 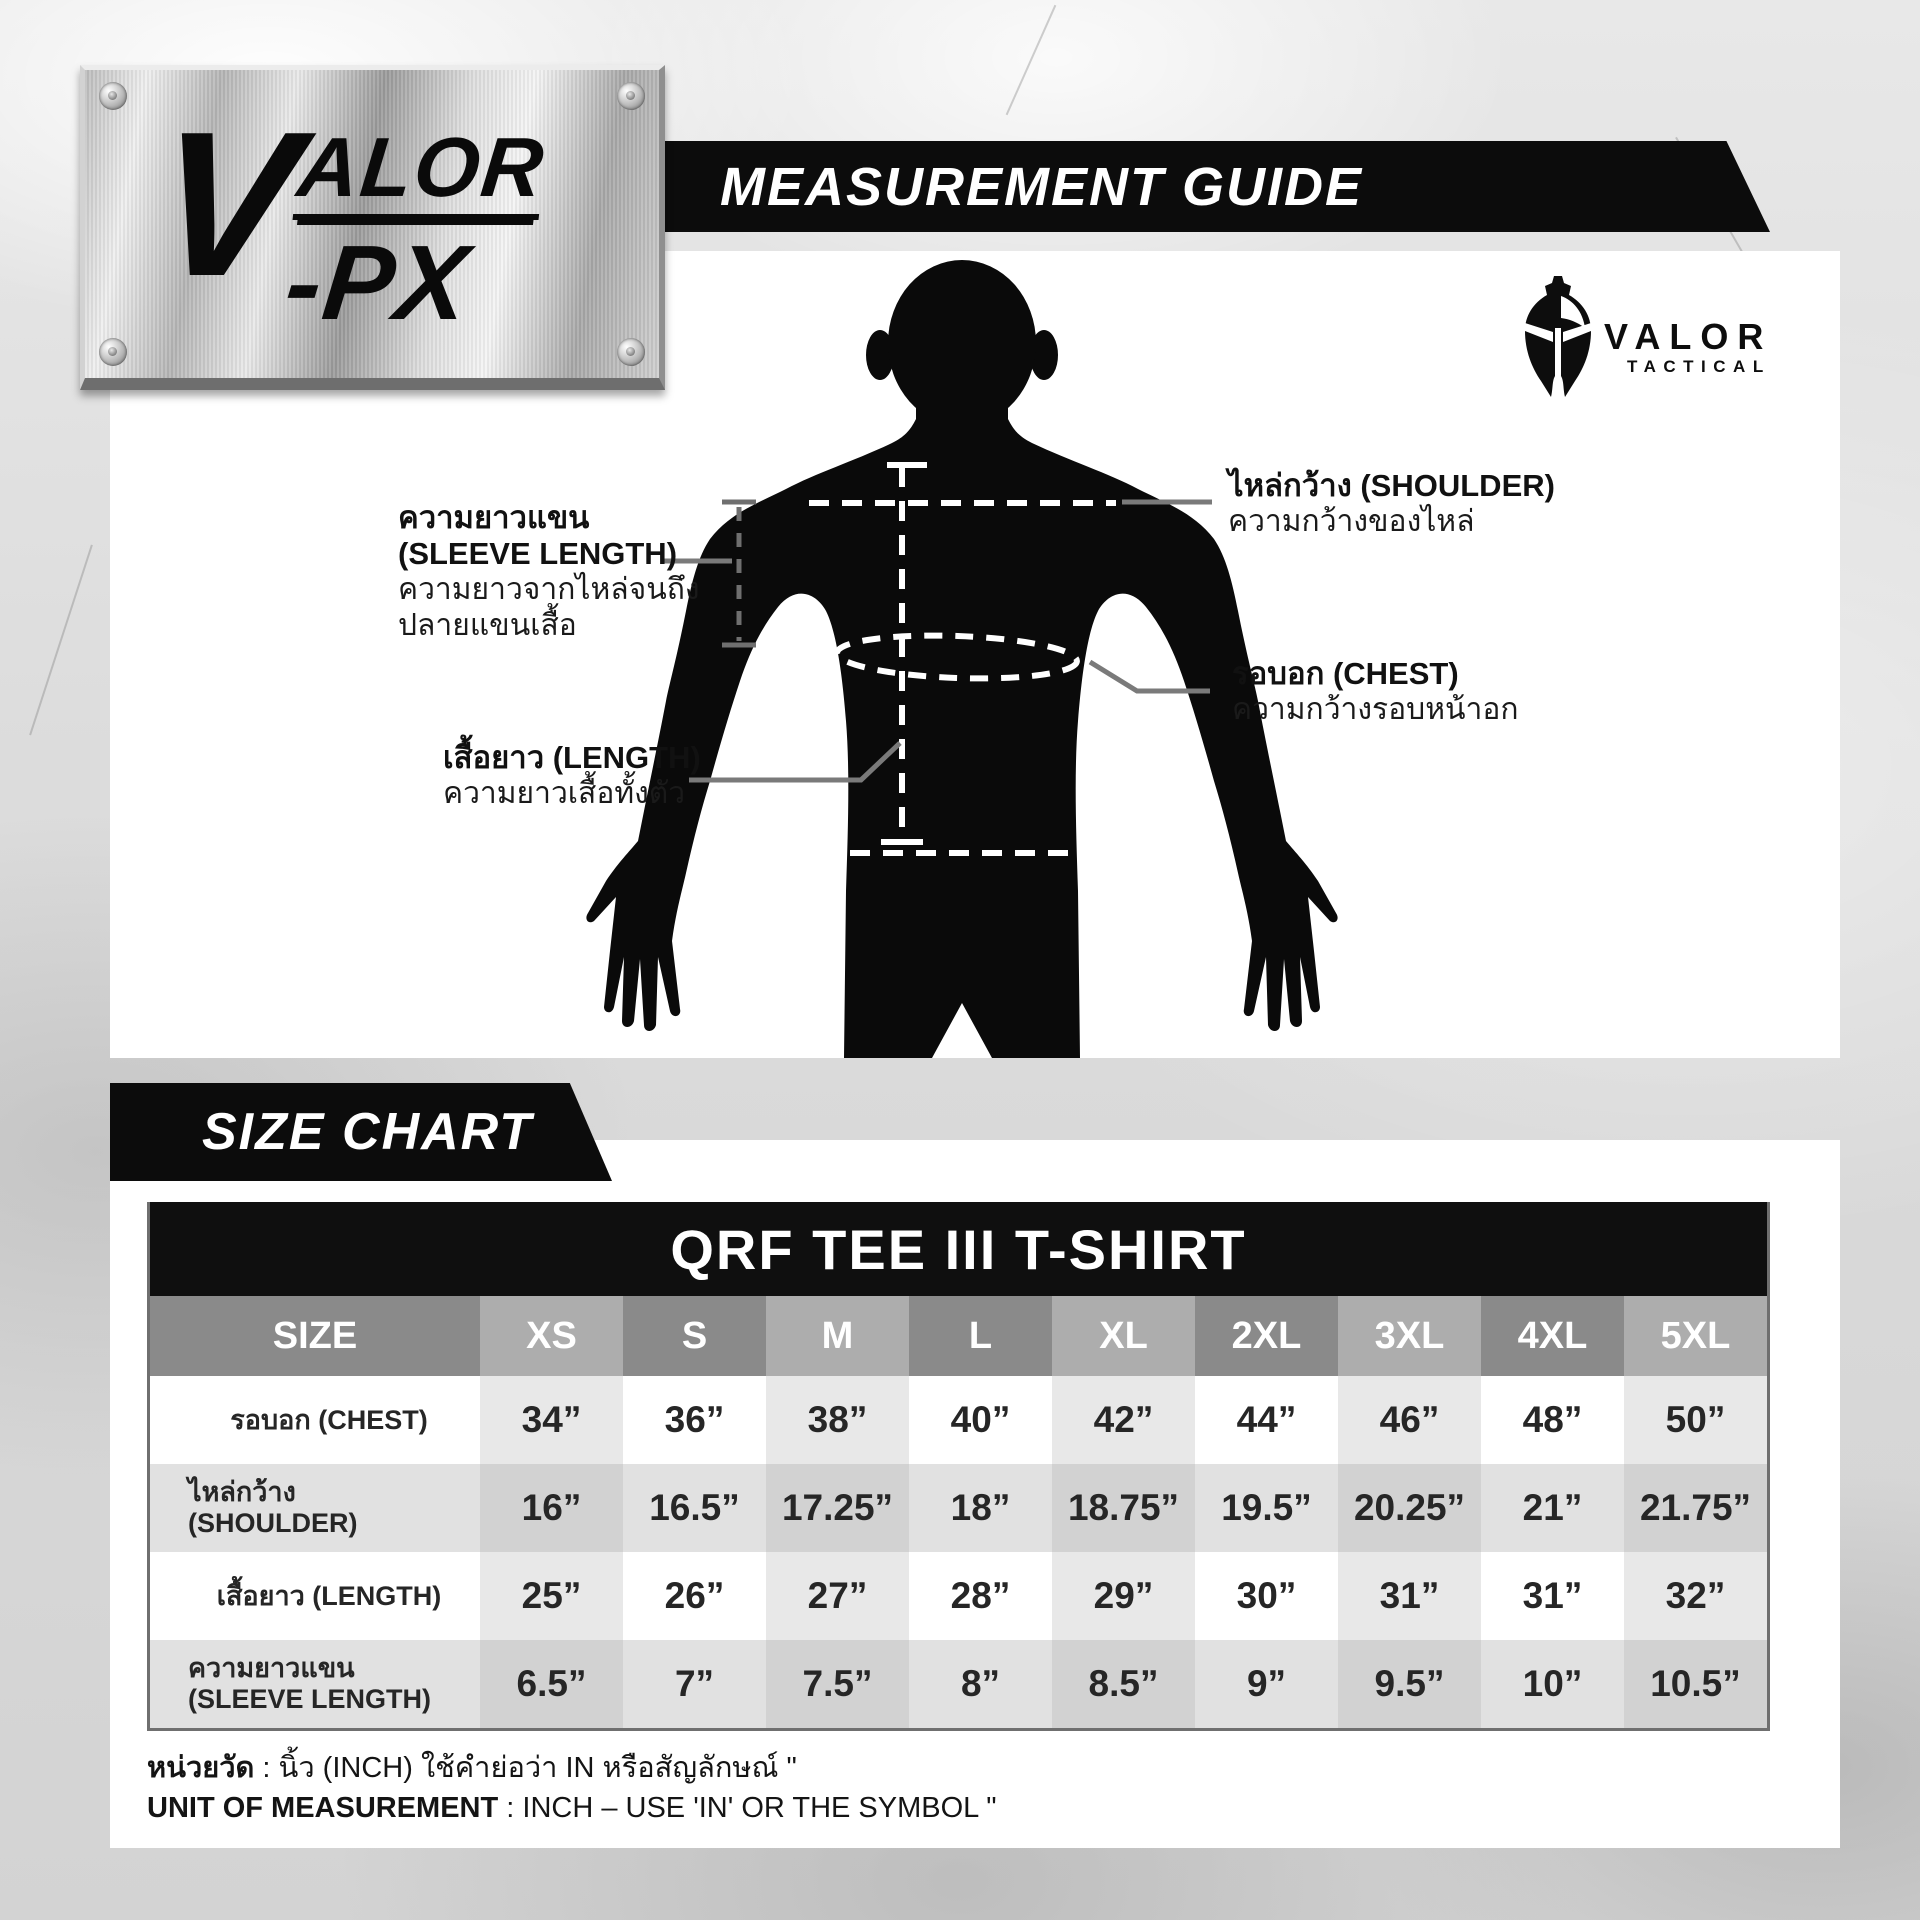 I want to click on size-value-cell: 10.5”, so click(x=1695, y=1684).